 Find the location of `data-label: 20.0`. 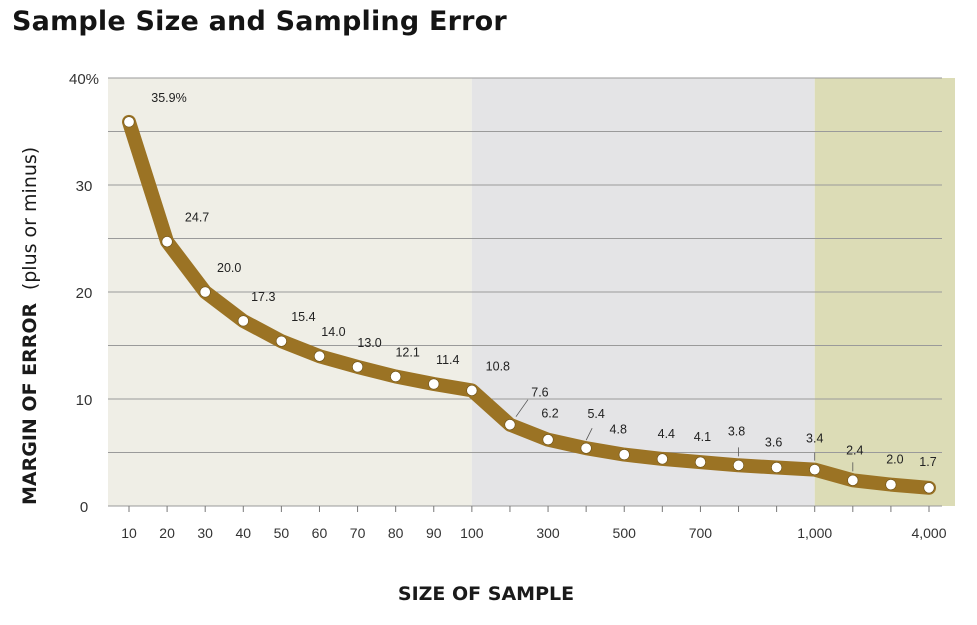

data-label: 20.0 is located at coordinates (229, 268).